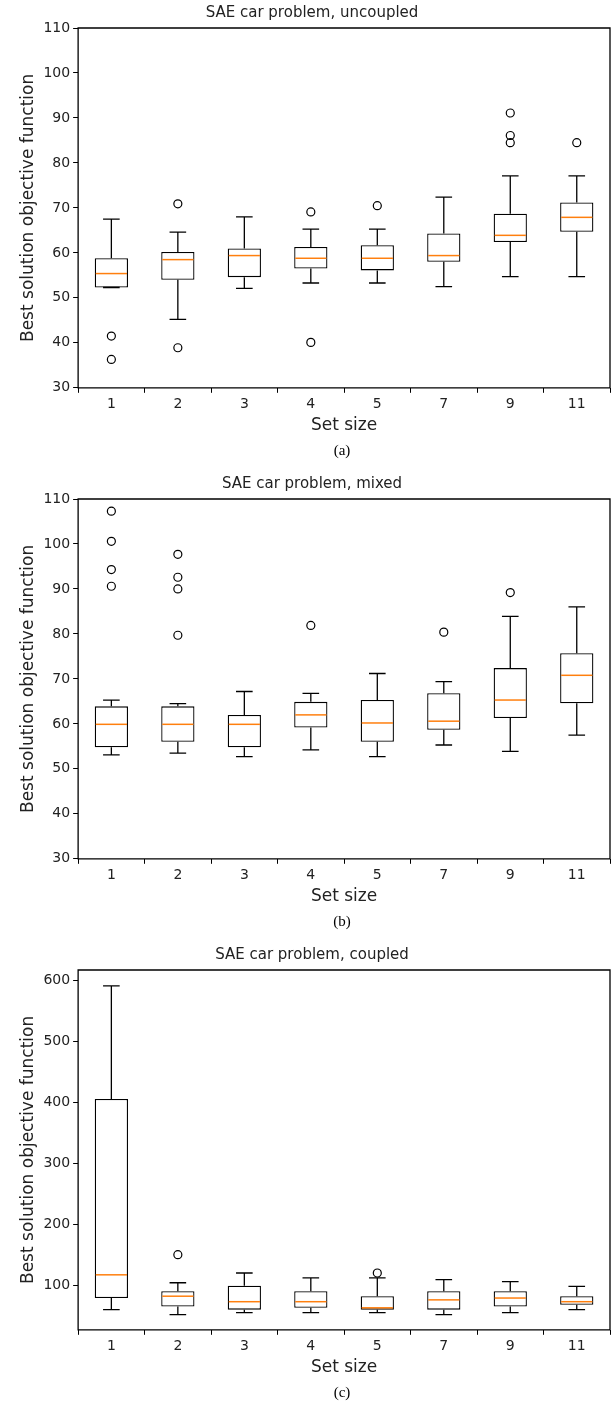 Image resolution: width=614 pixels, height=1414 pixels. Describe the element at coordinates (57, 1101) in the screenshot. I see `y-tick-label: 400` at that location.